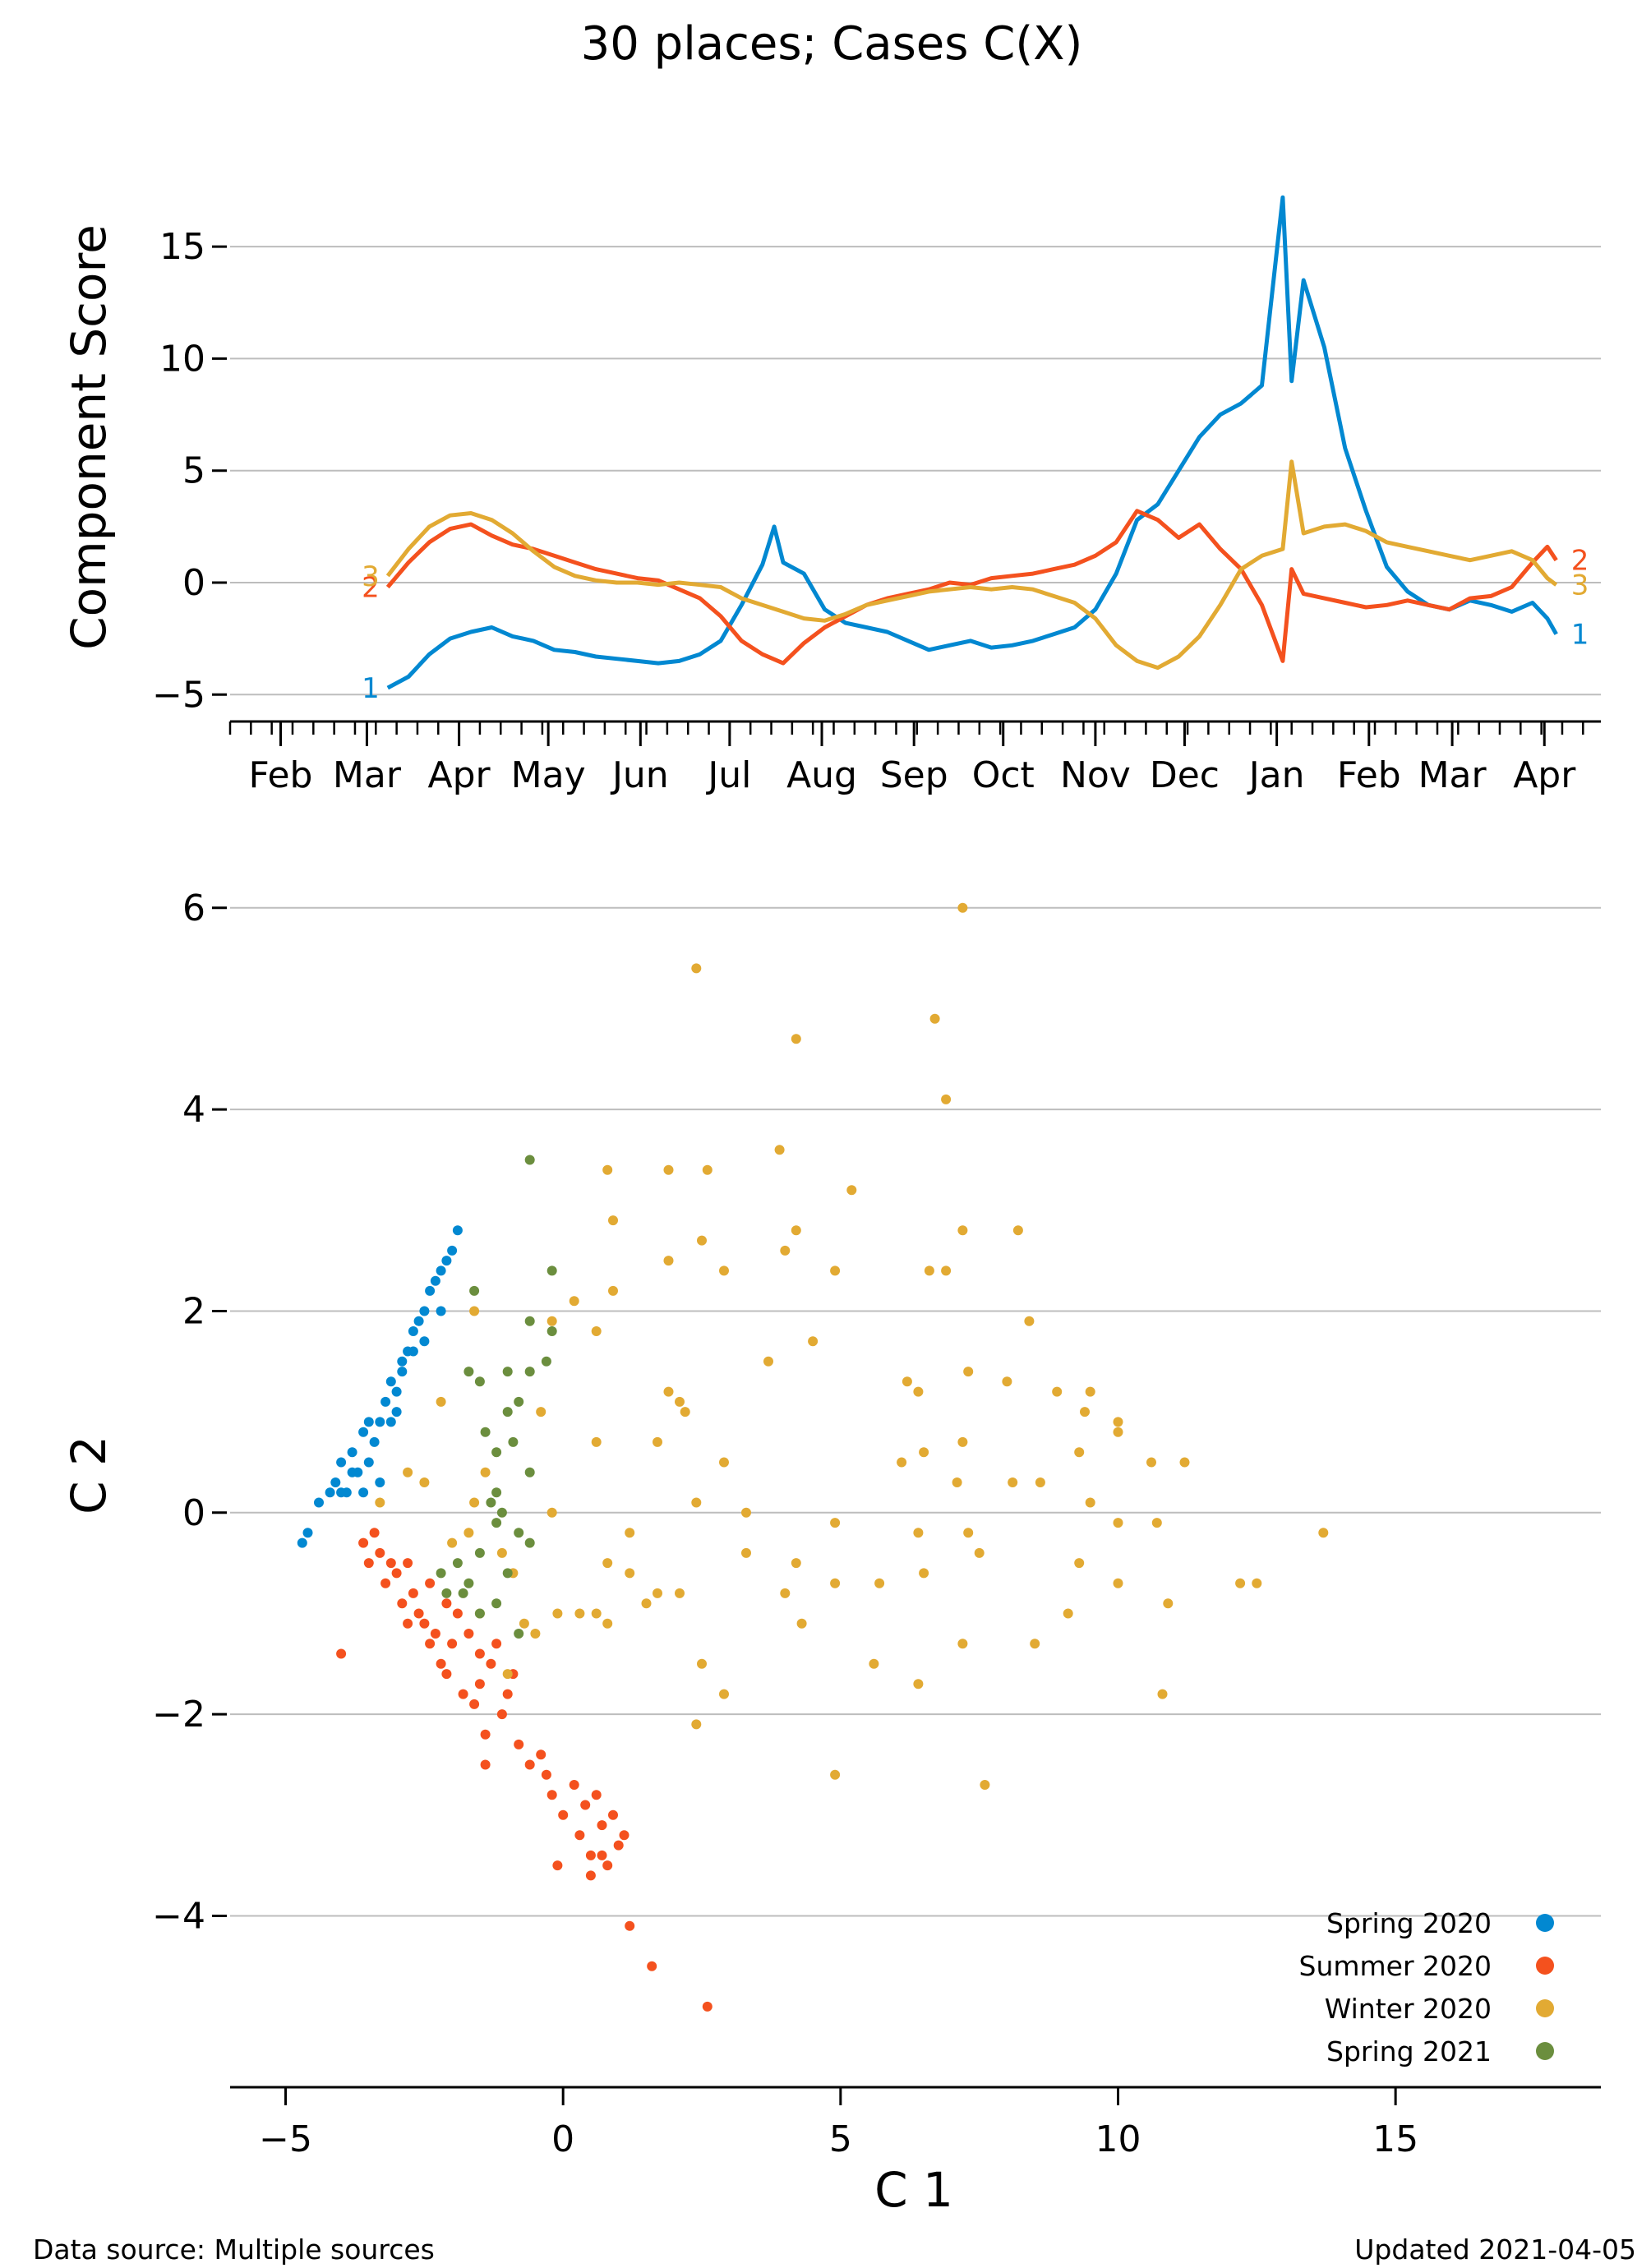 The height and width of the screenshot is (2268, 1651). What do you see at coordinates (371, 688) in the screenshot?
I see `series-start-label: 1` at bounding box center [371, 688].